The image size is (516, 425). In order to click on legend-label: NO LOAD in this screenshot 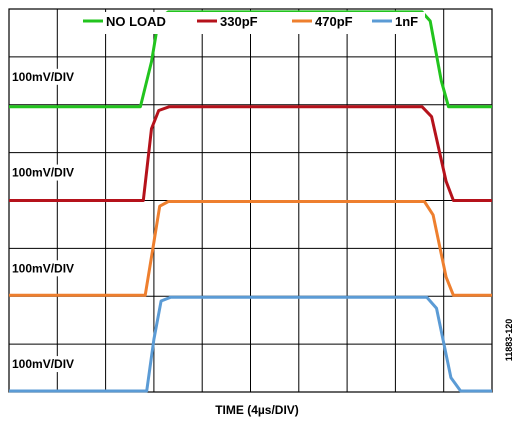, I will do `click(136, 21)`.